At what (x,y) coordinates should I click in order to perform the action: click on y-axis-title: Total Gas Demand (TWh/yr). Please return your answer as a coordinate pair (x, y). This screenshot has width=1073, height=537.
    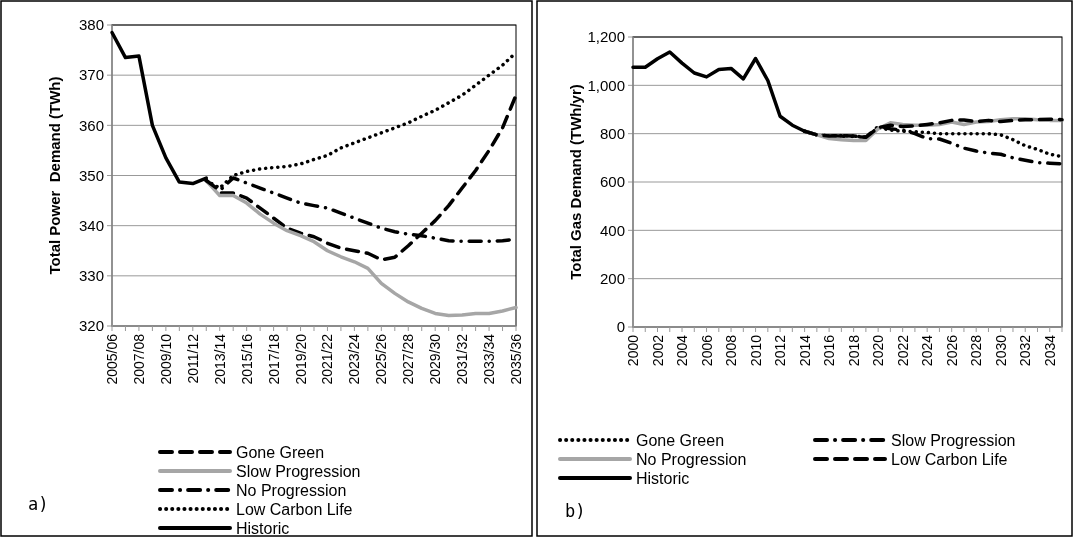
    Looking at the image, I should click on (575, 182).